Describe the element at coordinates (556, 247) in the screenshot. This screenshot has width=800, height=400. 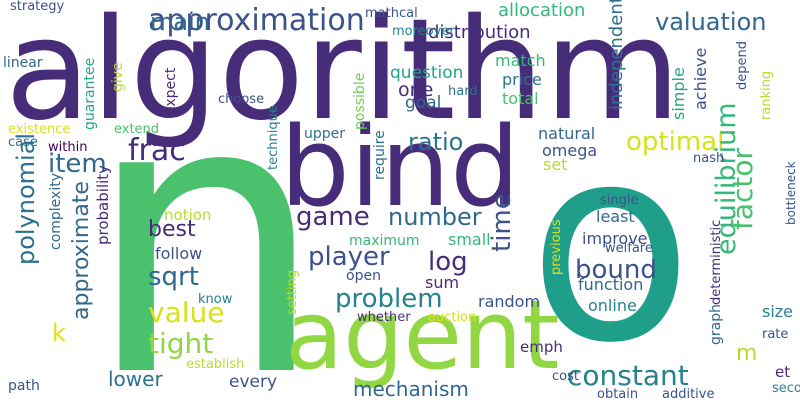
I see `cloud-word-previous: previous` at that location.